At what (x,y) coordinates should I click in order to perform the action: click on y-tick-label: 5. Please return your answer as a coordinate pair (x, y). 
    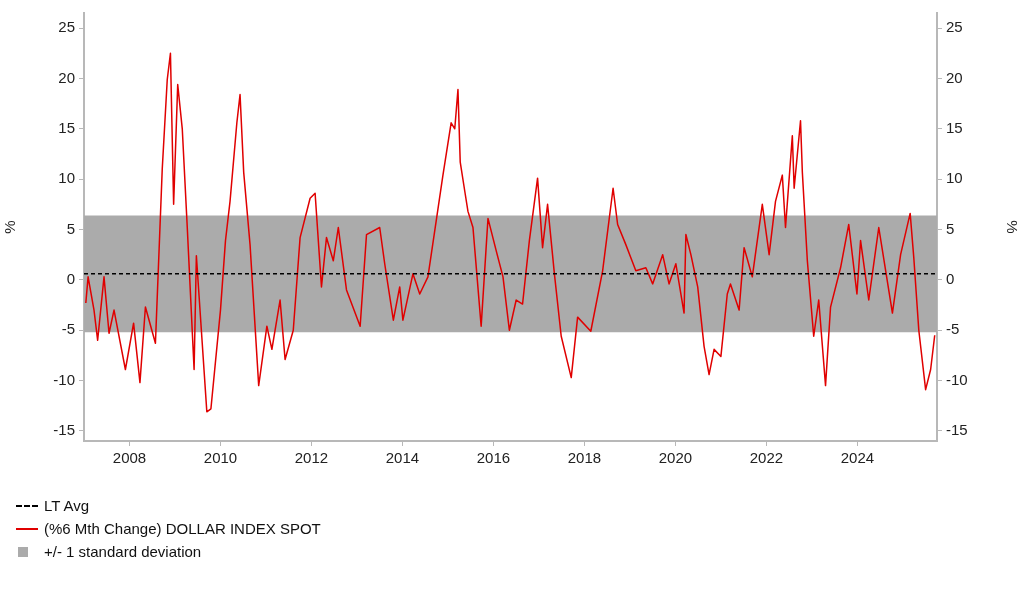
    Looking at the image, I should click on (70, 228).